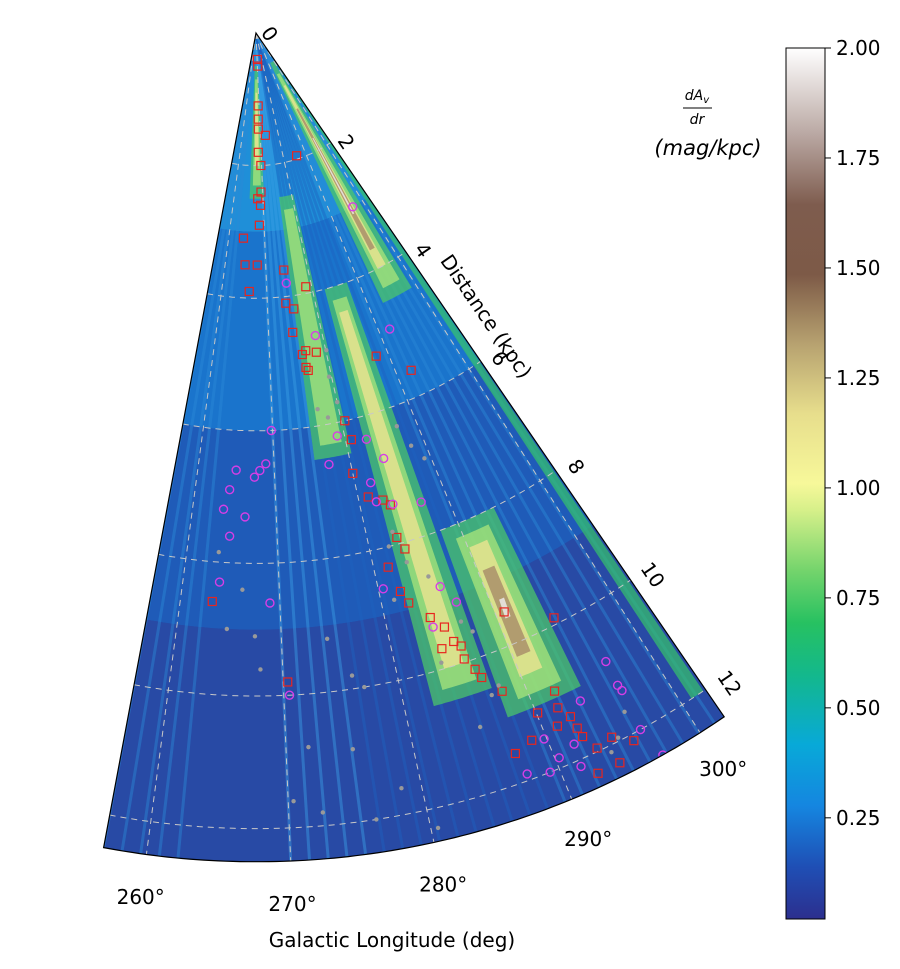 Image resolution: width=900 pixels, height=969 pixels. I want to click on colorbar-tick-label: 1.25, so click(858, 378).